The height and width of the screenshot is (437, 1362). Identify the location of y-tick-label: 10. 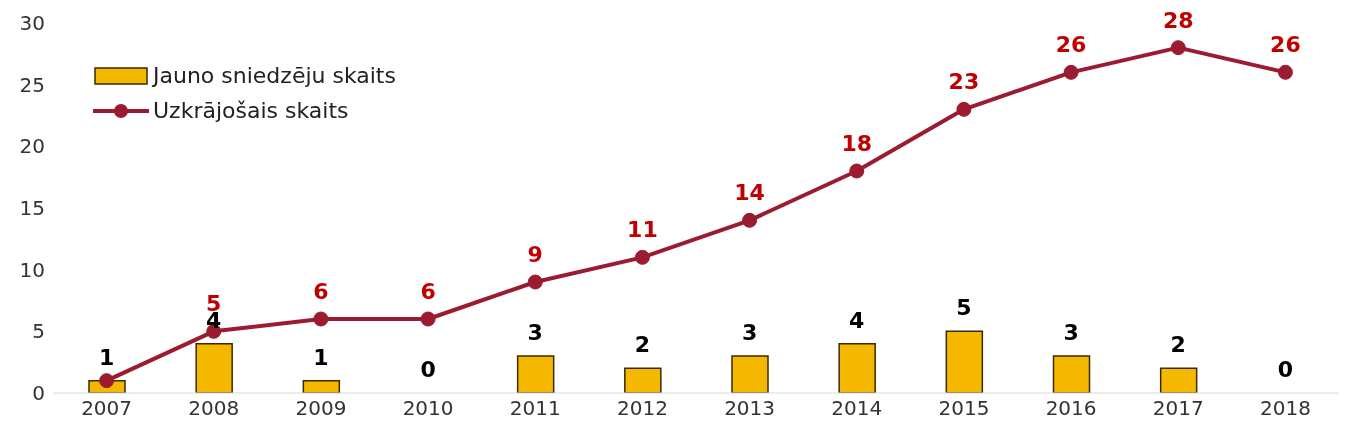
(32, 269).